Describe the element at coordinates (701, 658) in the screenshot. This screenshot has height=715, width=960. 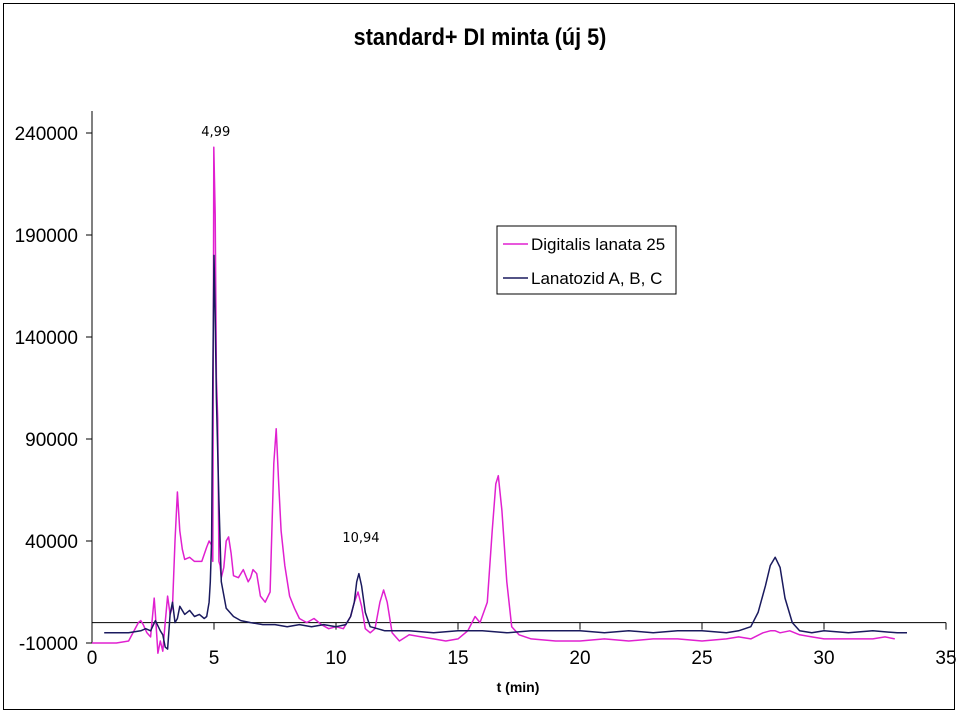
I see `x-tick-label: 25` at that location.